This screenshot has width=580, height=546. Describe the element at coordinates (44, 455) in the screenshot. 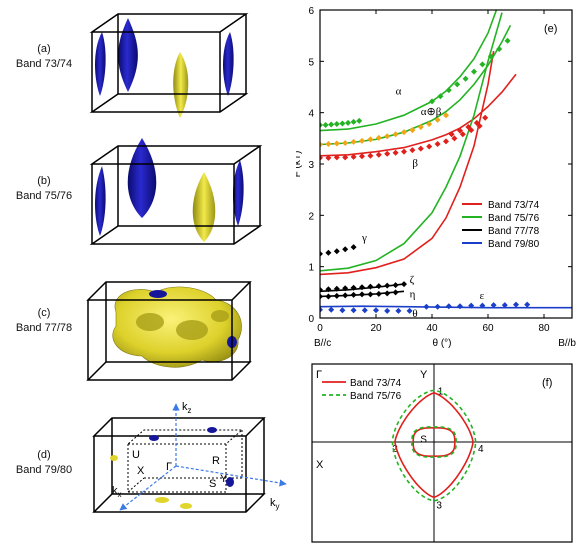

I see `panel-d-letter: (d)` at that location.